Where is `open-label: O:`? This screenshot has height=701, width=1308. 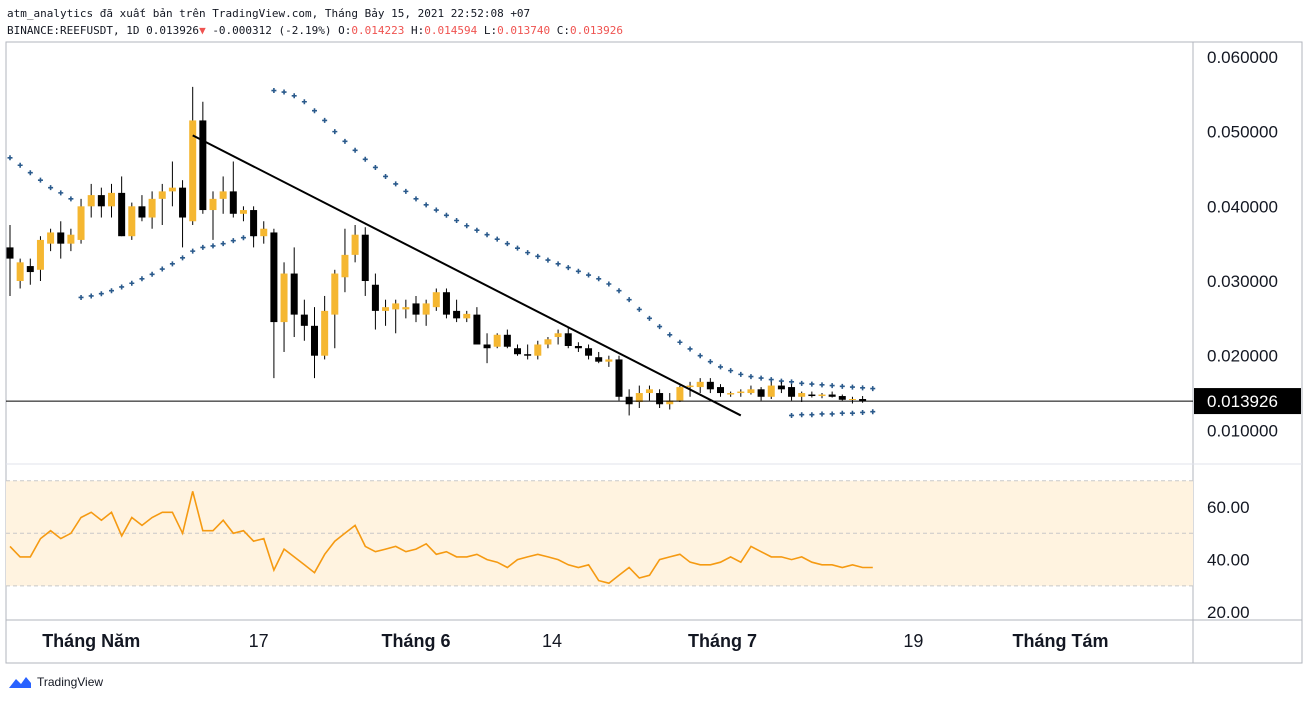 open-label: O: is located at coordinates (345, 30).